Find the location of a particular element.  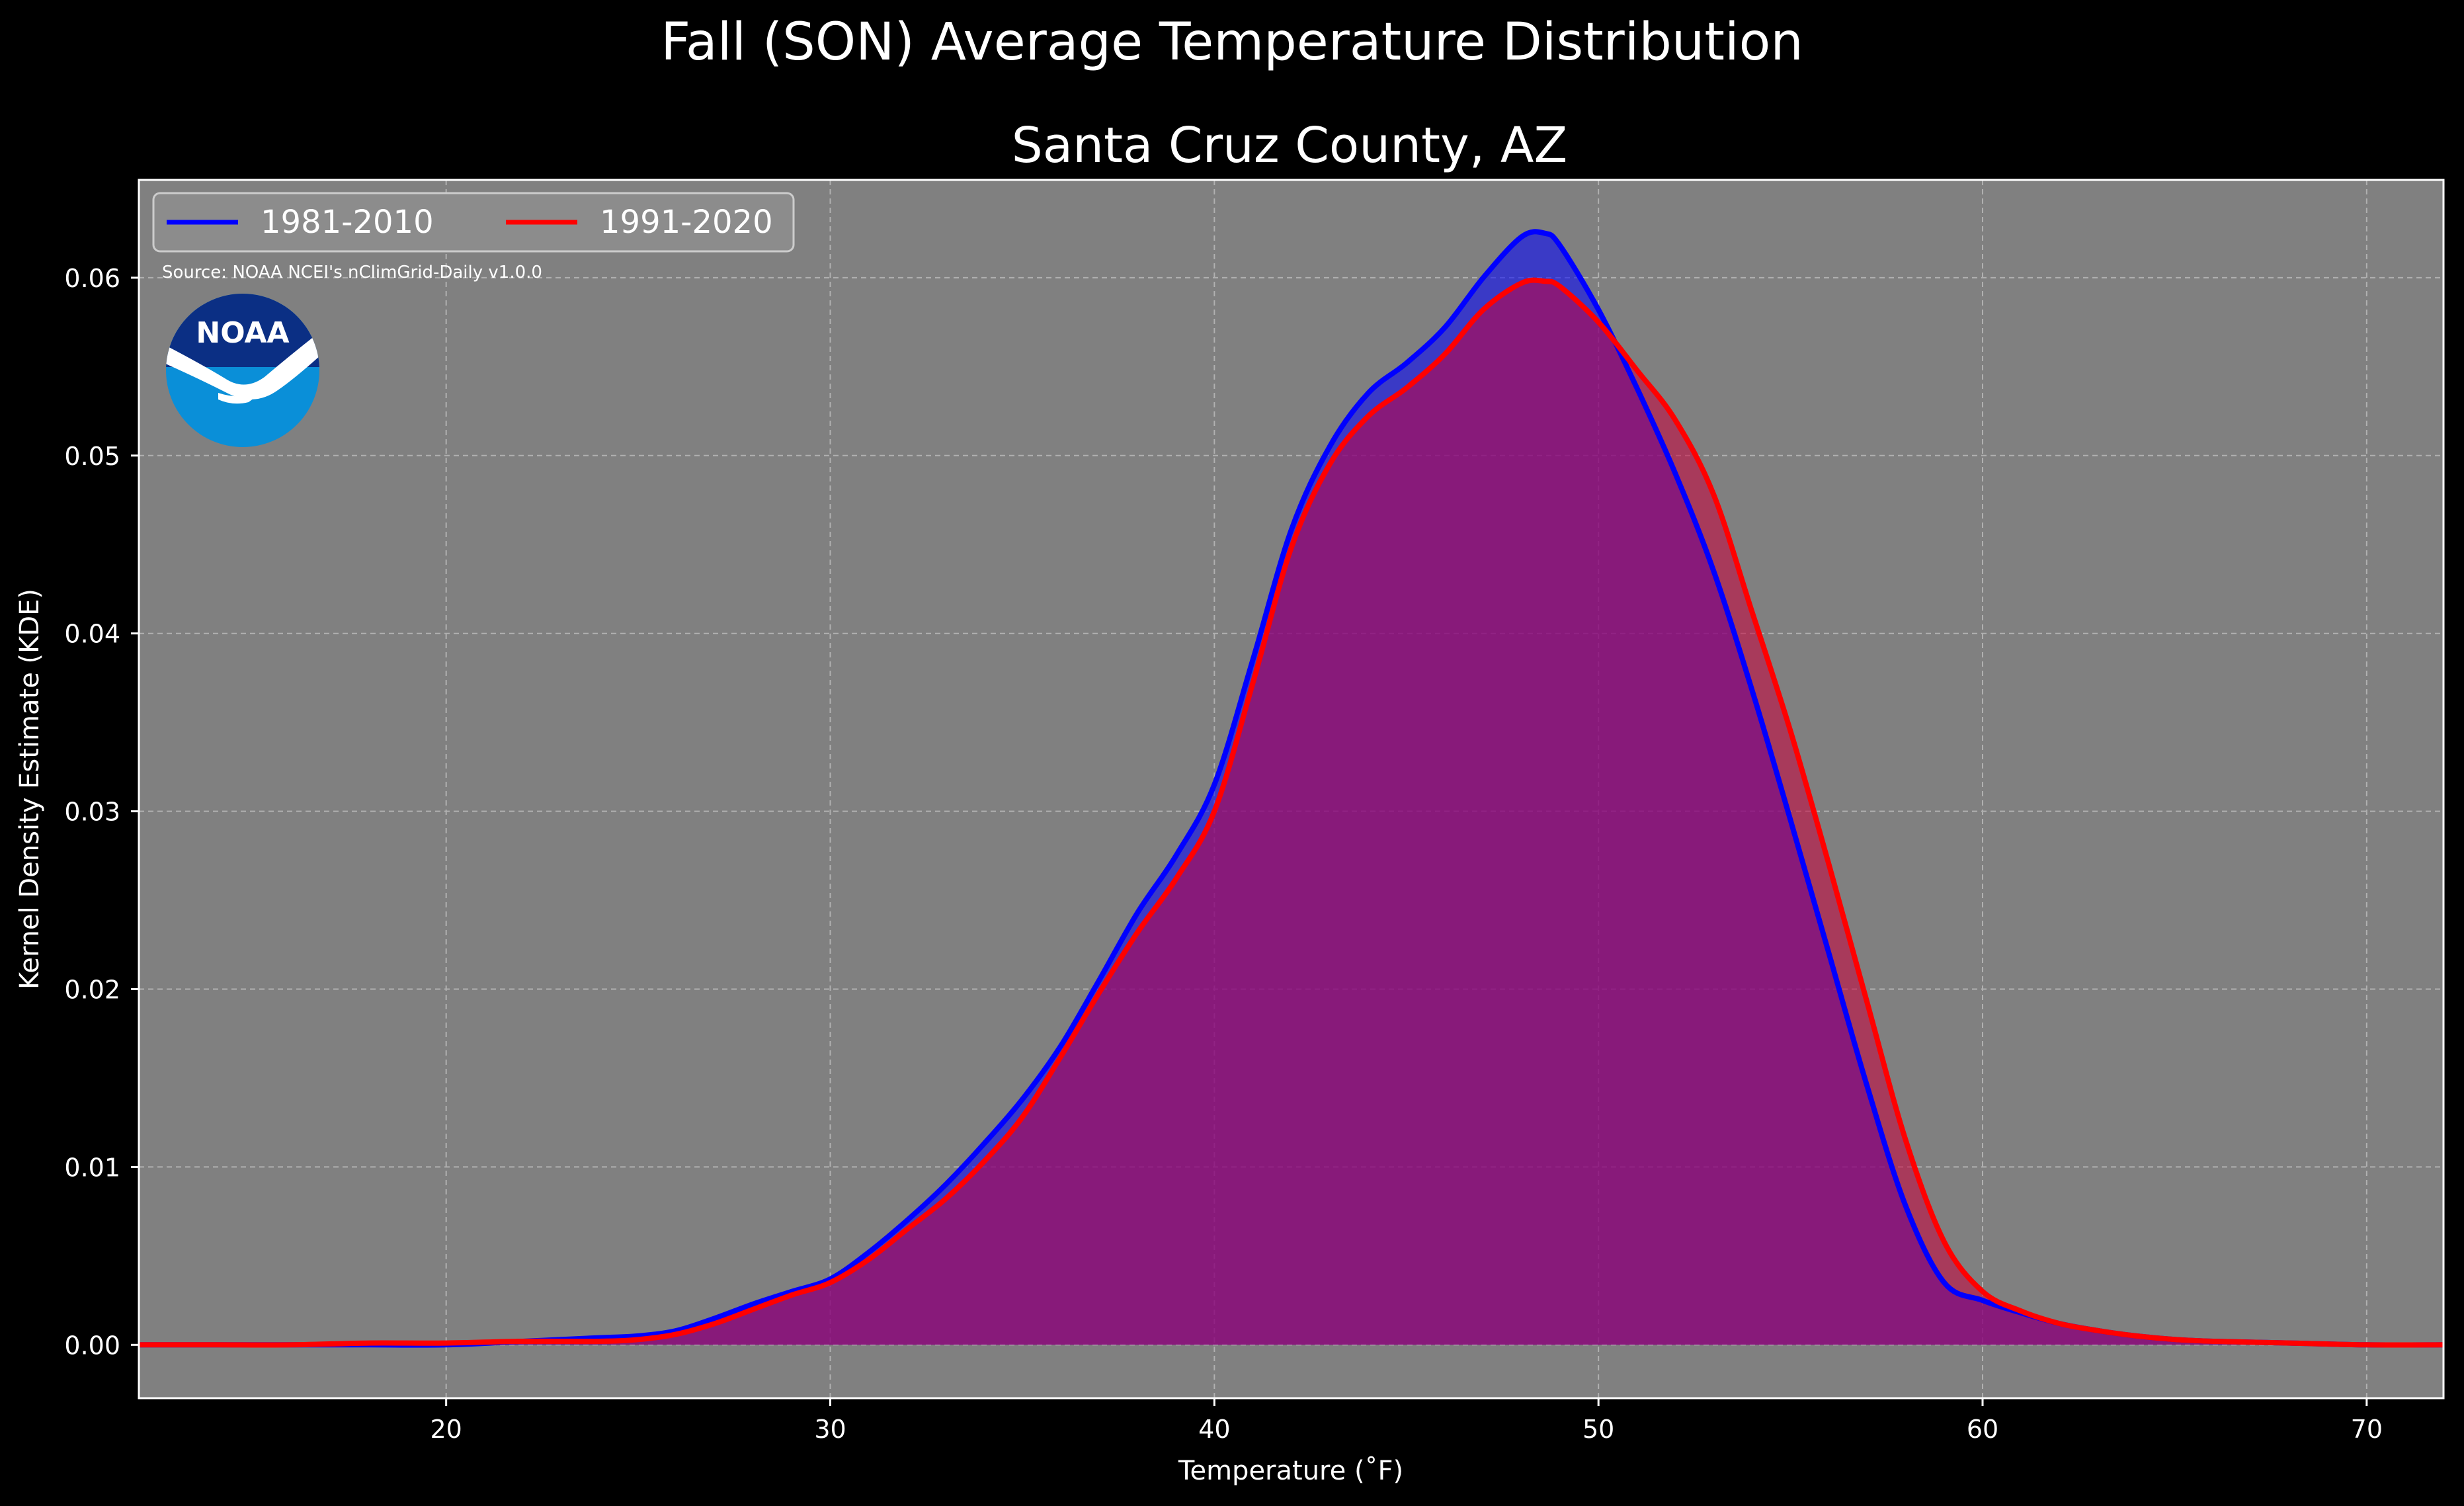

legend: 1981-2010 1991-2020 is located at coordinates (474, 222).